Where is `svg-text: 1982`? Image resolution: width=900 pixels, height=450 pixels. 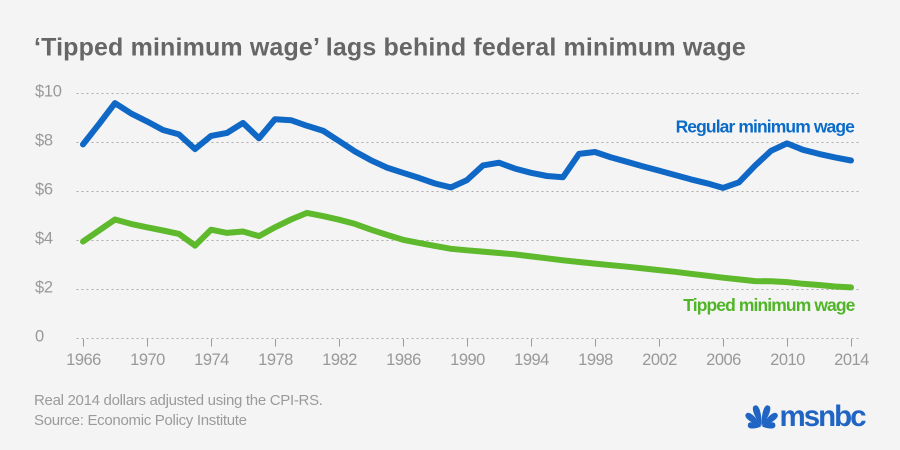 svg-text: 1982 is located at coordinates (339, 360).